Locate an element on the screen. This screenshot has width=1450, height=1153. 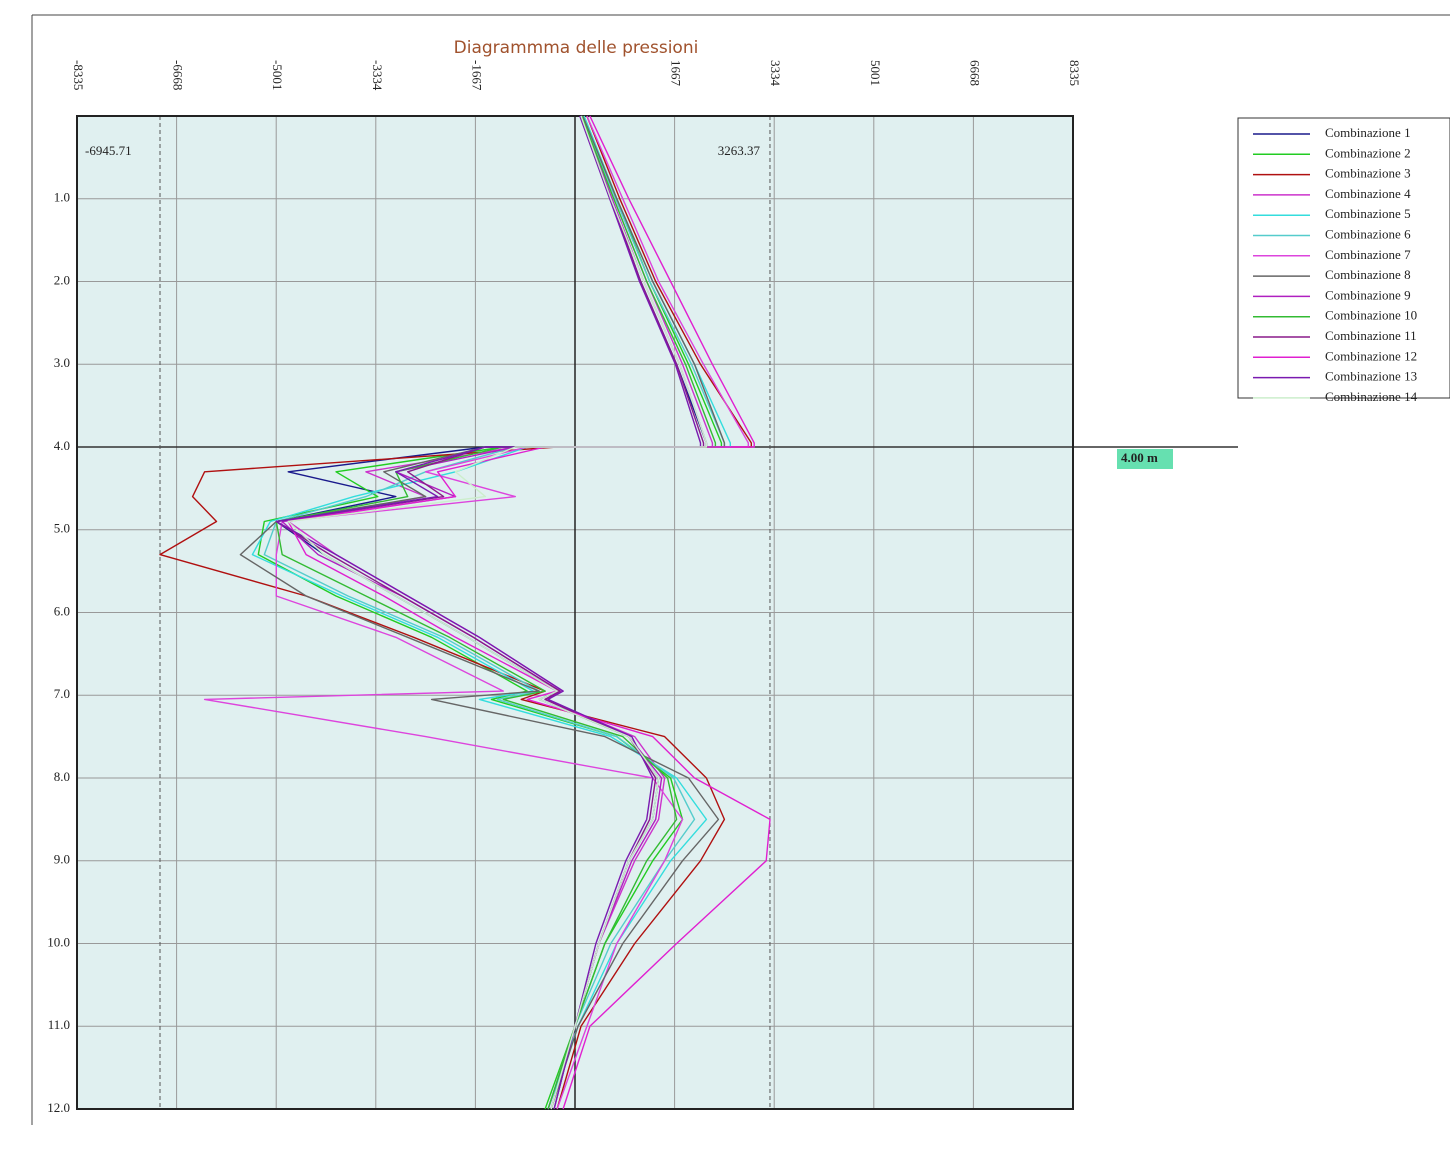
legend-label: Combinazione 9 is located at coordinates (1368, 294).